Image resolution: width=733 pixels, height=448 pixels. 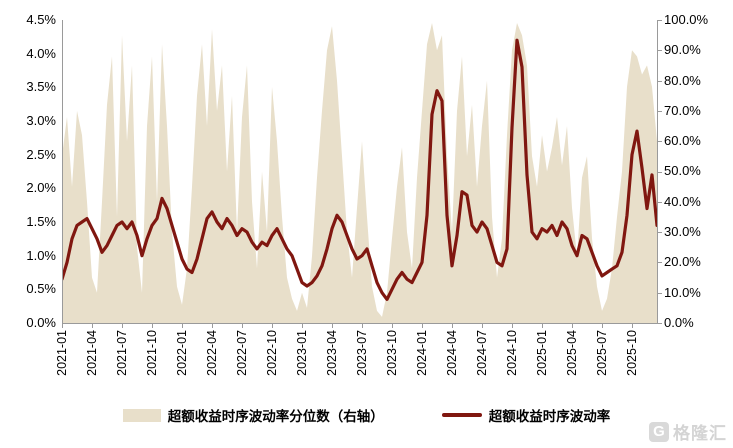 What do you see at coordinates (682, 80) in the screenshot?
I see `right-axis-tick-label: 80.0%` at bounding box center [682, 80].